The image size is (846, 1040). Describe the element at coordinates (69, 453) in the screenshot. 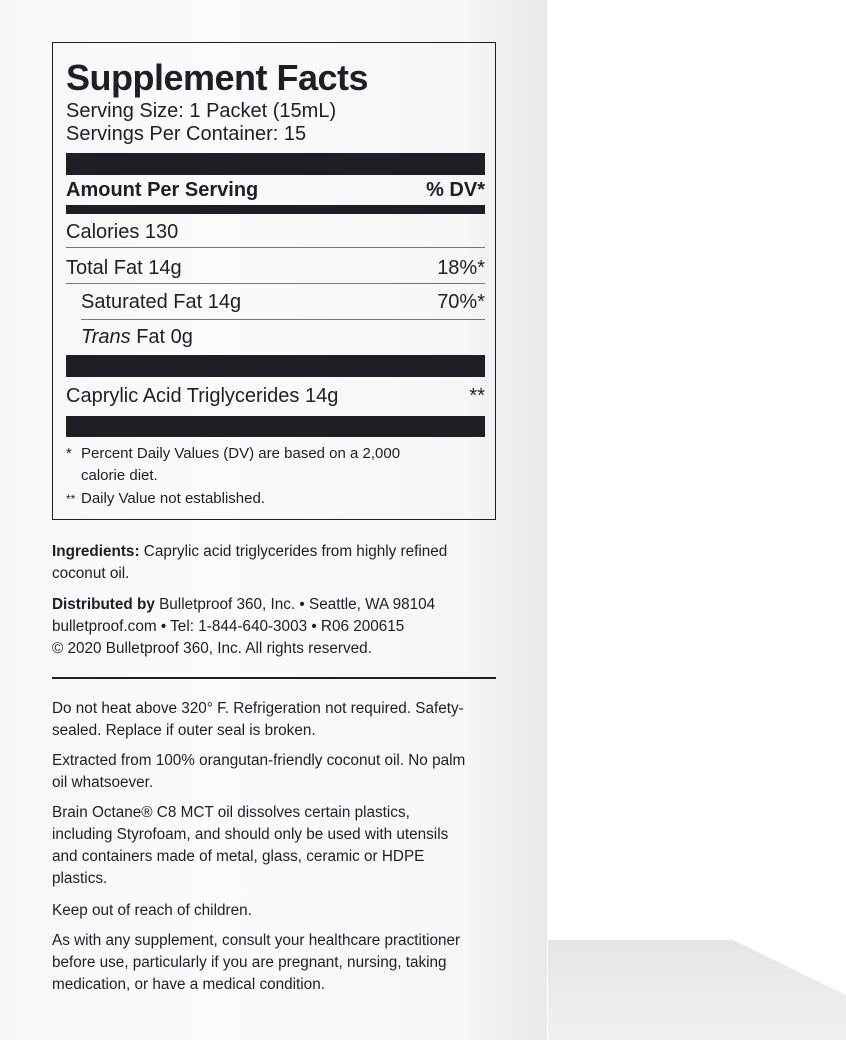

I see `footnote-mark: *` at that location.